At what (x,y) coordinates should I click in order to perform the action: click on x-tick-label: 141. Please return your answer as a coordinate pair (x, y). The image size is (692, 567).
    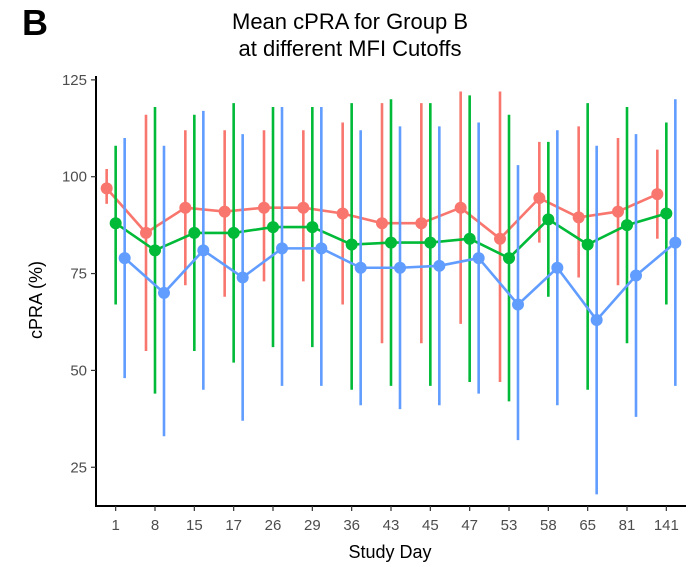
    Looking at the image, I should click on (666, 525).